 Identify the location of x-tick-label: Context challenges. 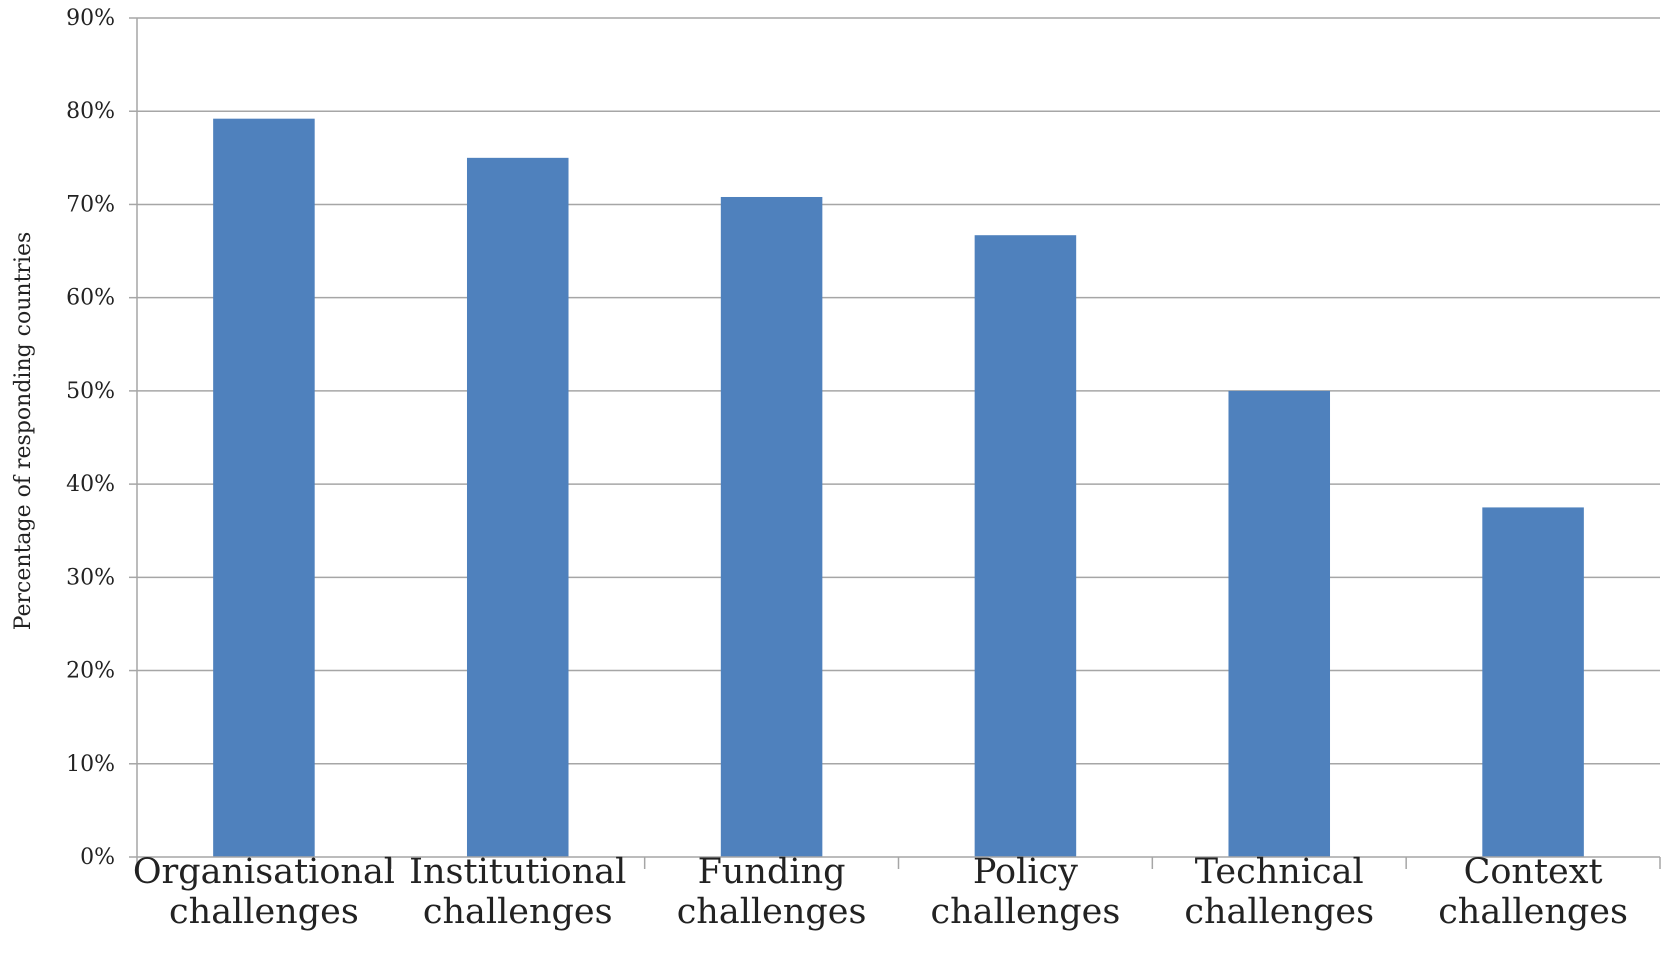
(1533, 892).